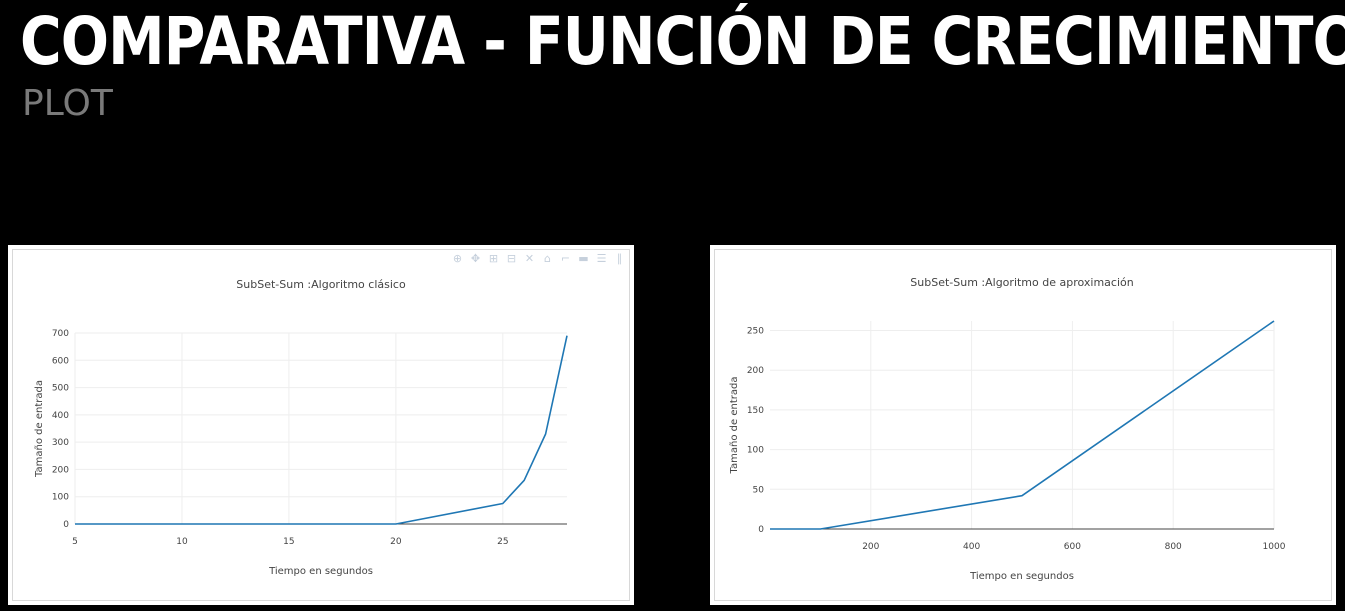 The image size is (1345, 611). Describe the element at coordinates (1072, 547) in the screenshot. I see `x-tick-label: 600` at that location.